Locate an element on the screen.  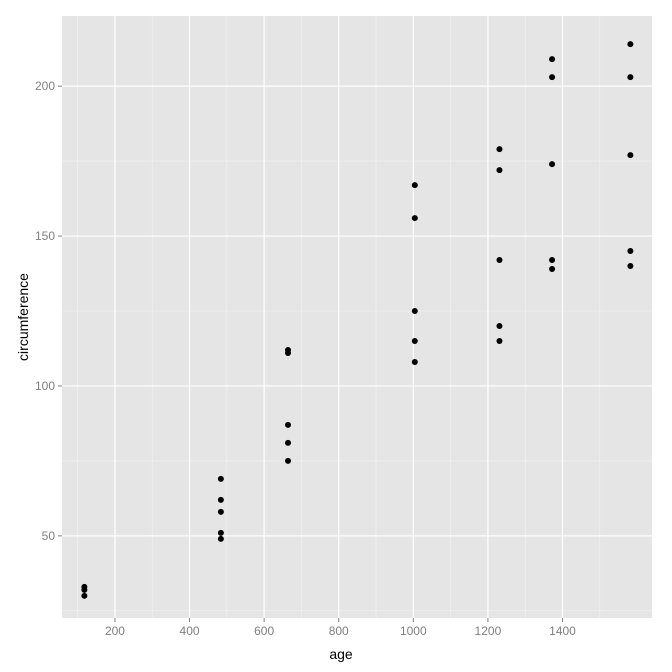
y-tick-label: 50 is located at coordinates (49, 536).